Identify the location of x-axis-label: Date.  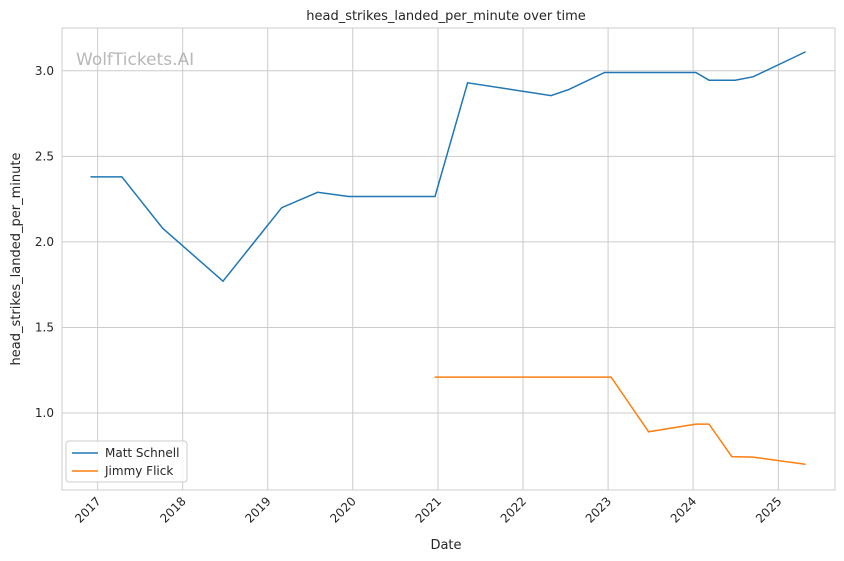
(445, 545).